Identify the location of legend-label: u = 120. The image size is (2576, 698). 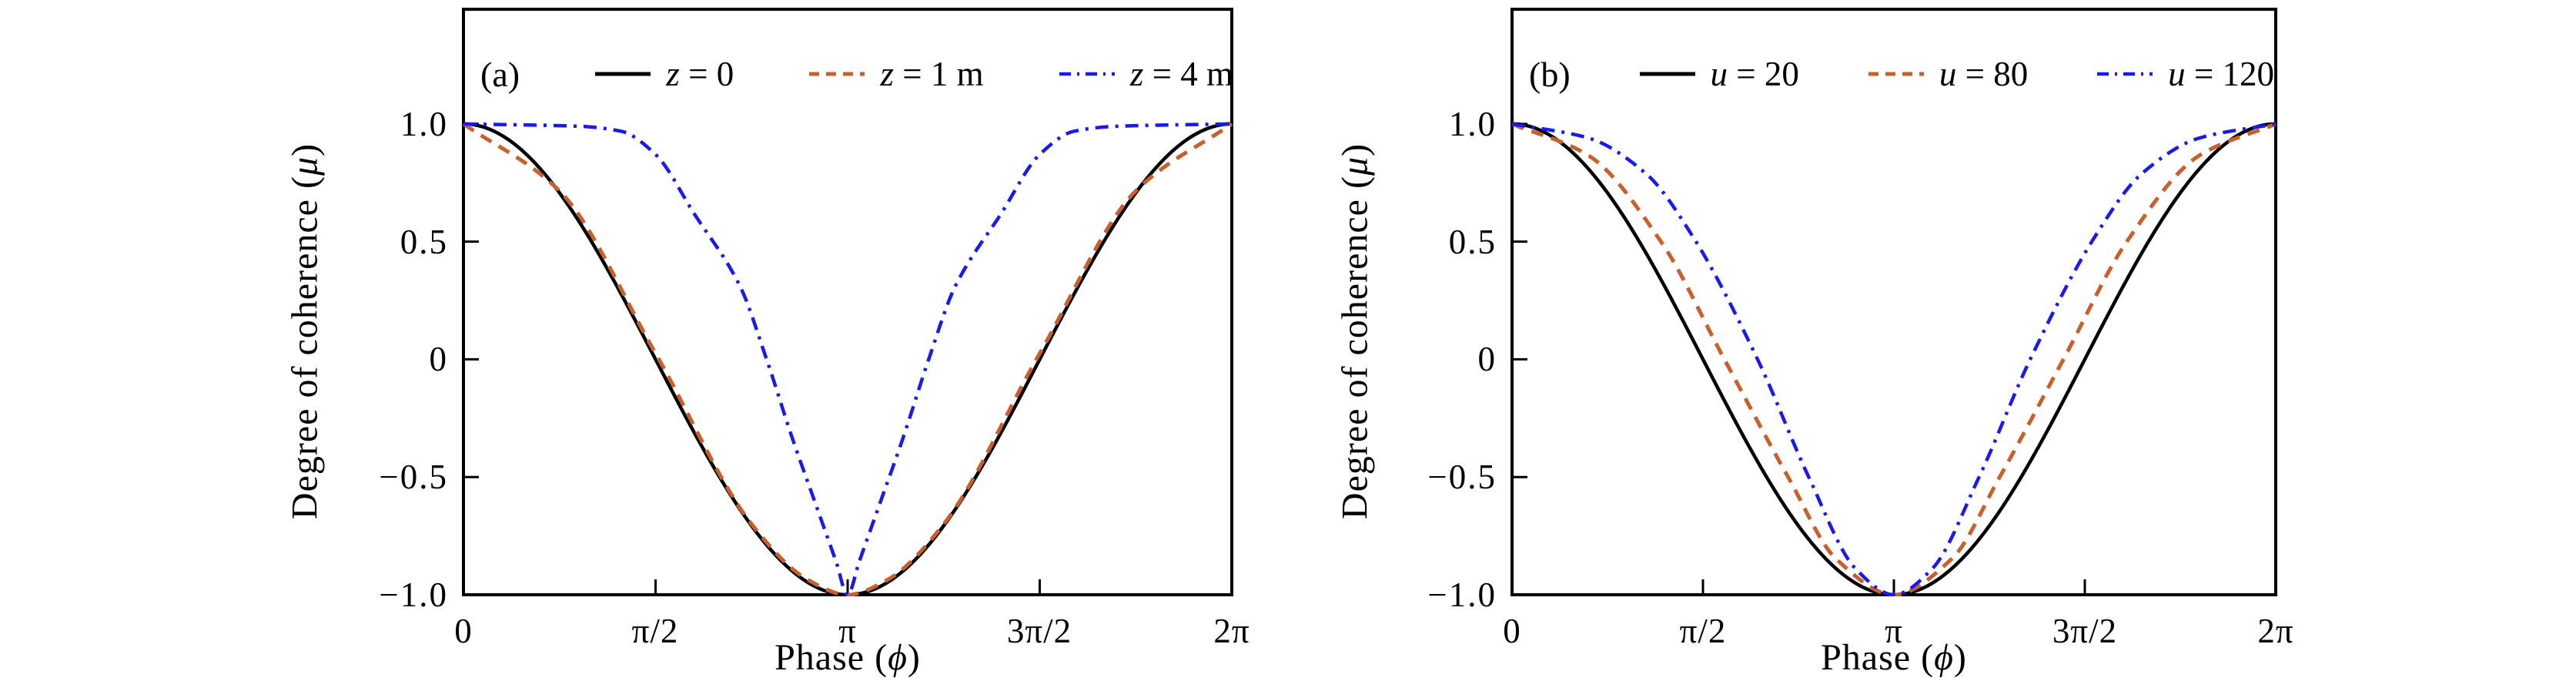
(2221, 74).